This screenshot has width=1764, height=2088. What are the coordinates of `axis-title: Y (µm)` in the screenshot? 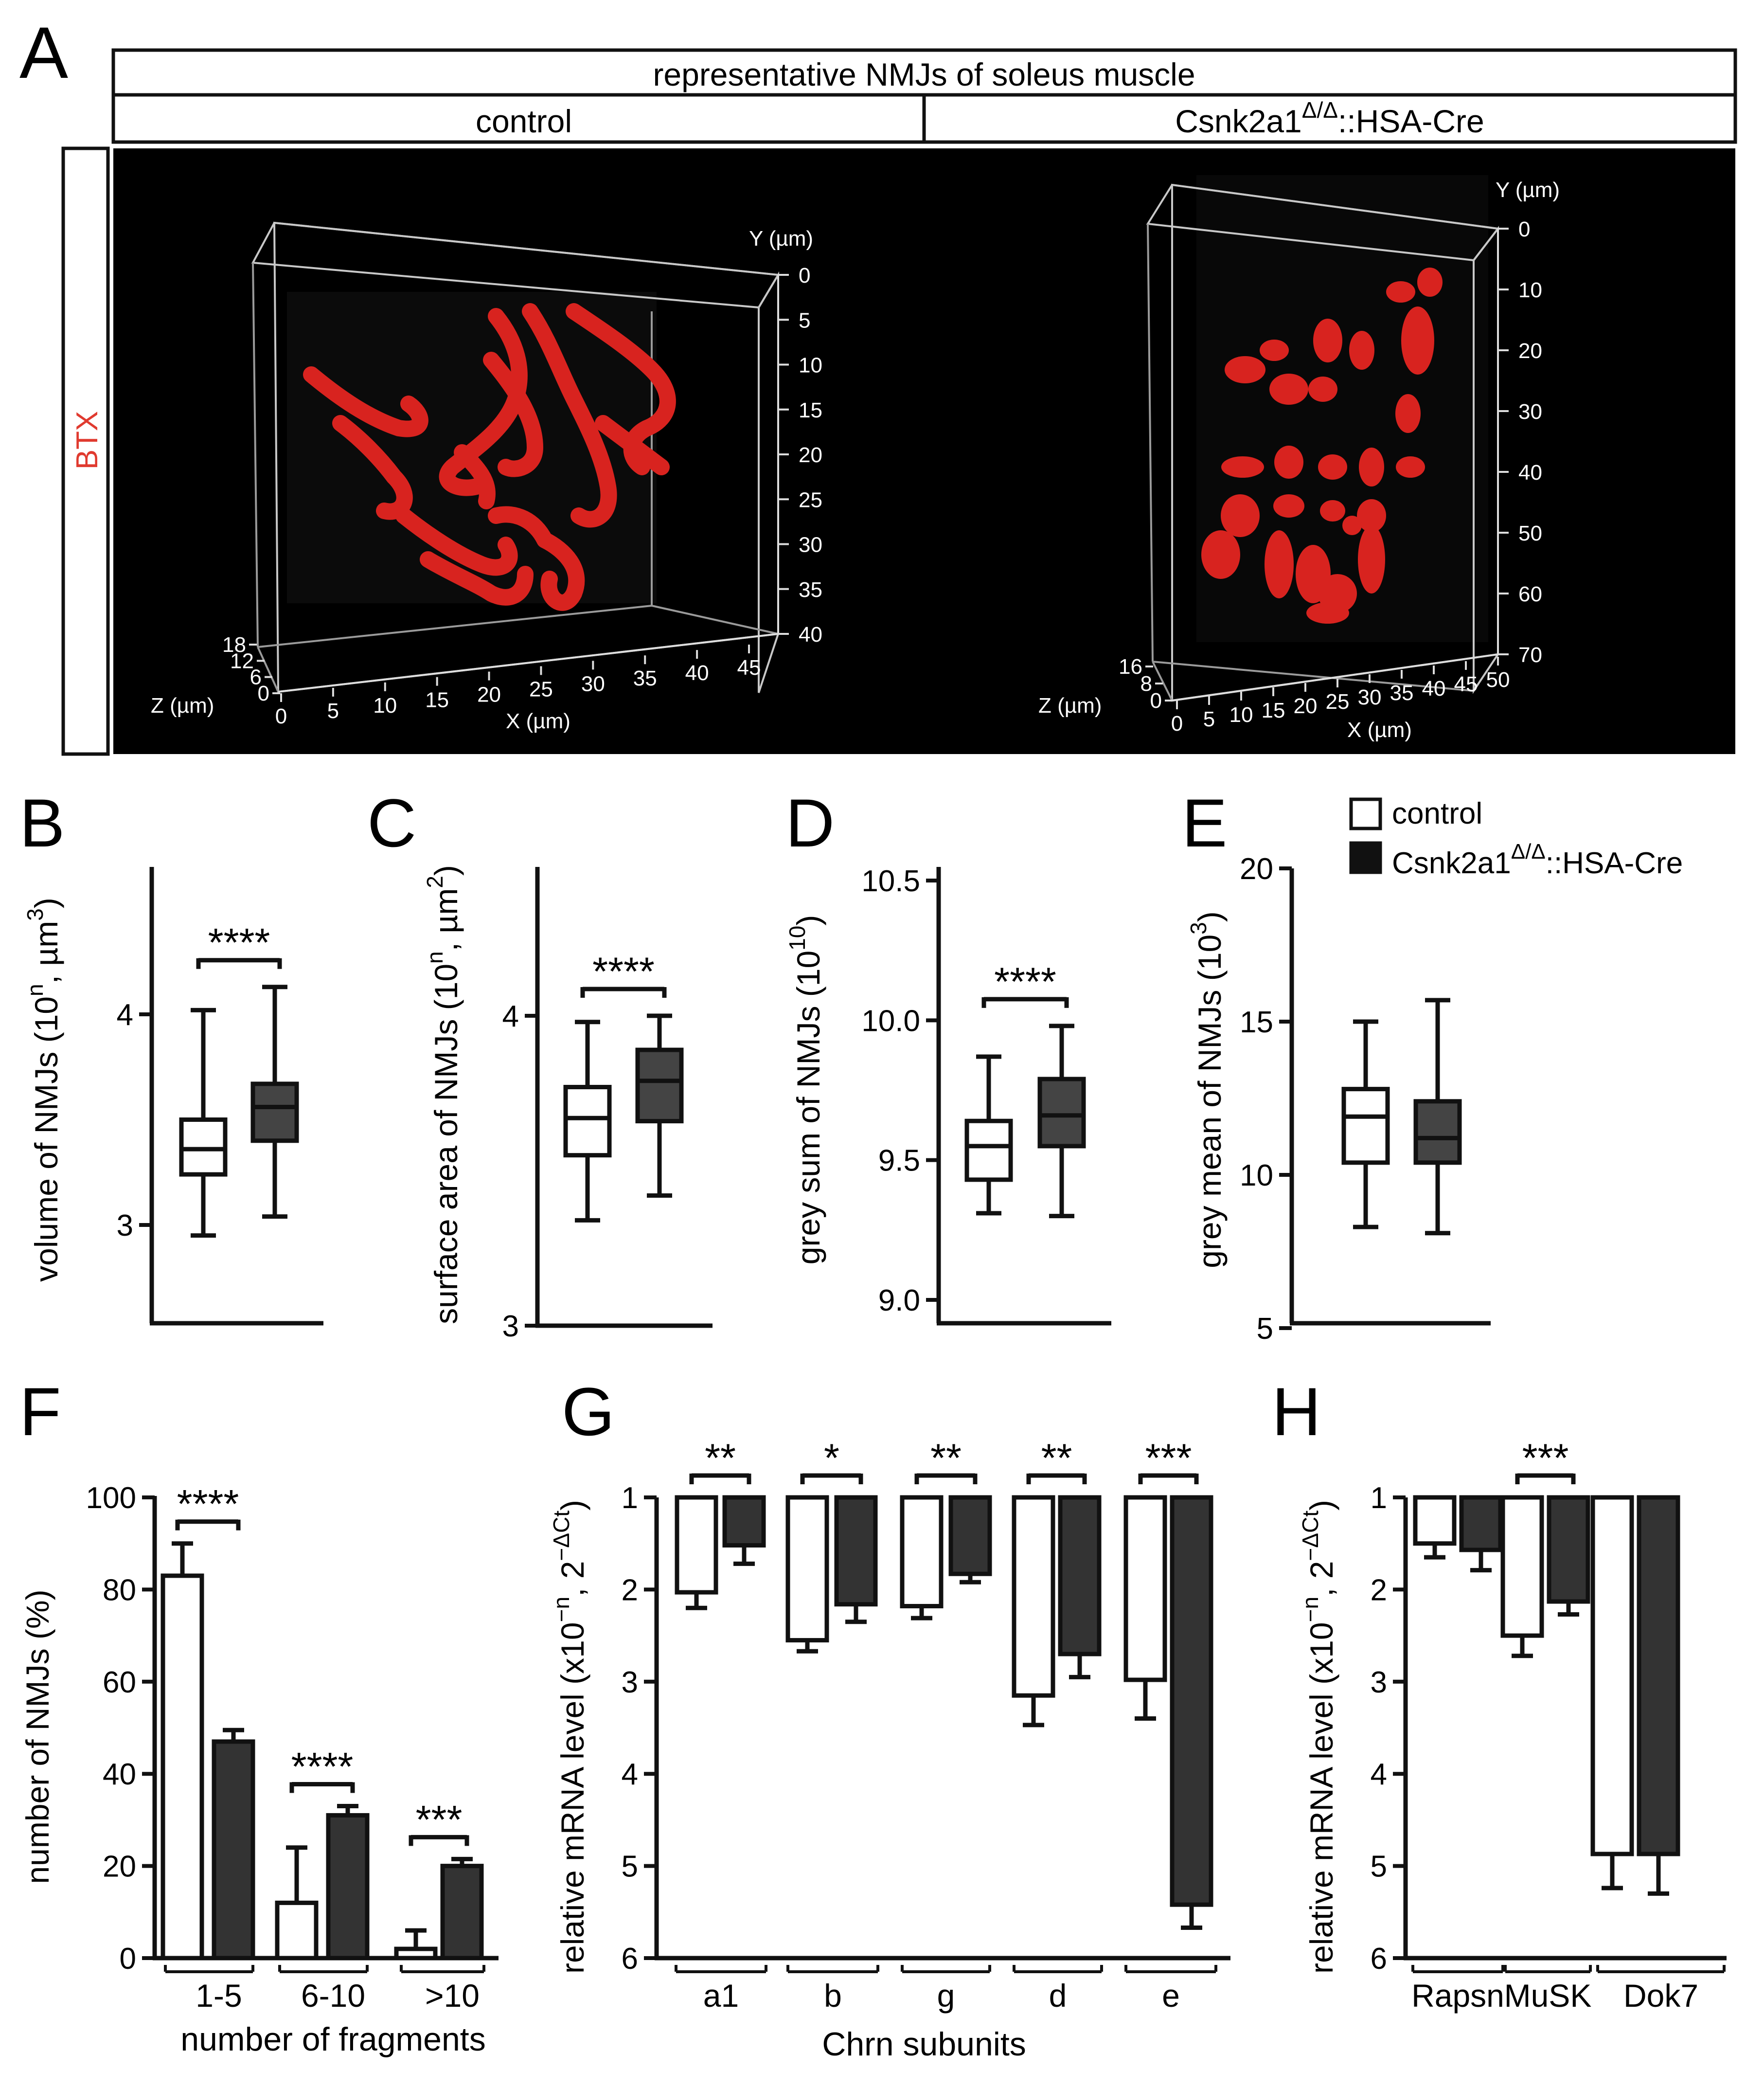 It's located at (781, 239).